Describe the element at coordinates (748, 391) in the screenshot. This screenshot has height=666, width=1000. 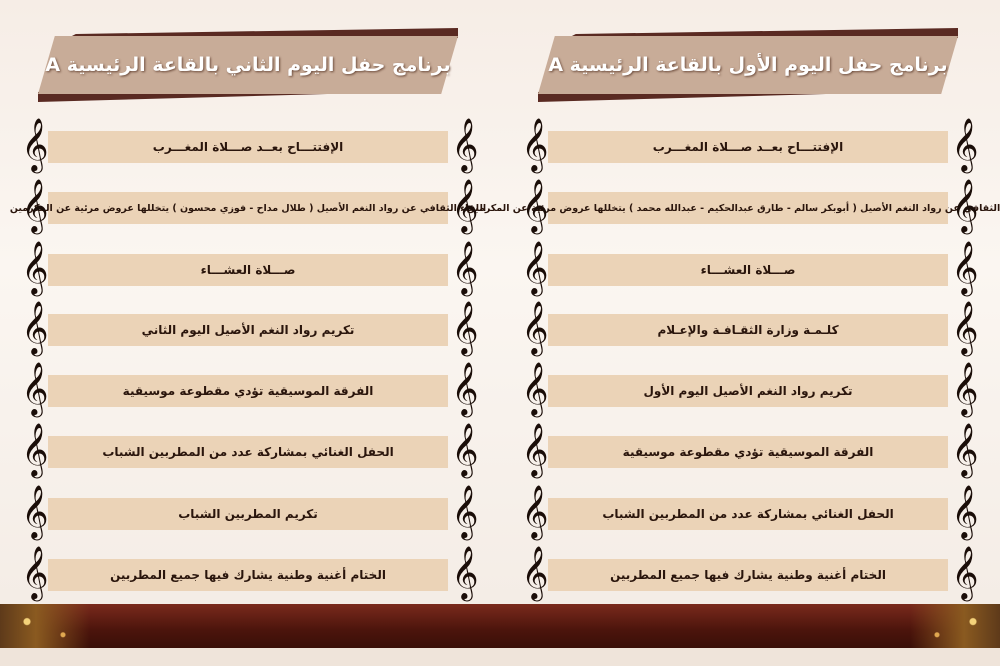
I see `program-item: تكريم رواد النغم الأصيل اليوم الأول` at that location.